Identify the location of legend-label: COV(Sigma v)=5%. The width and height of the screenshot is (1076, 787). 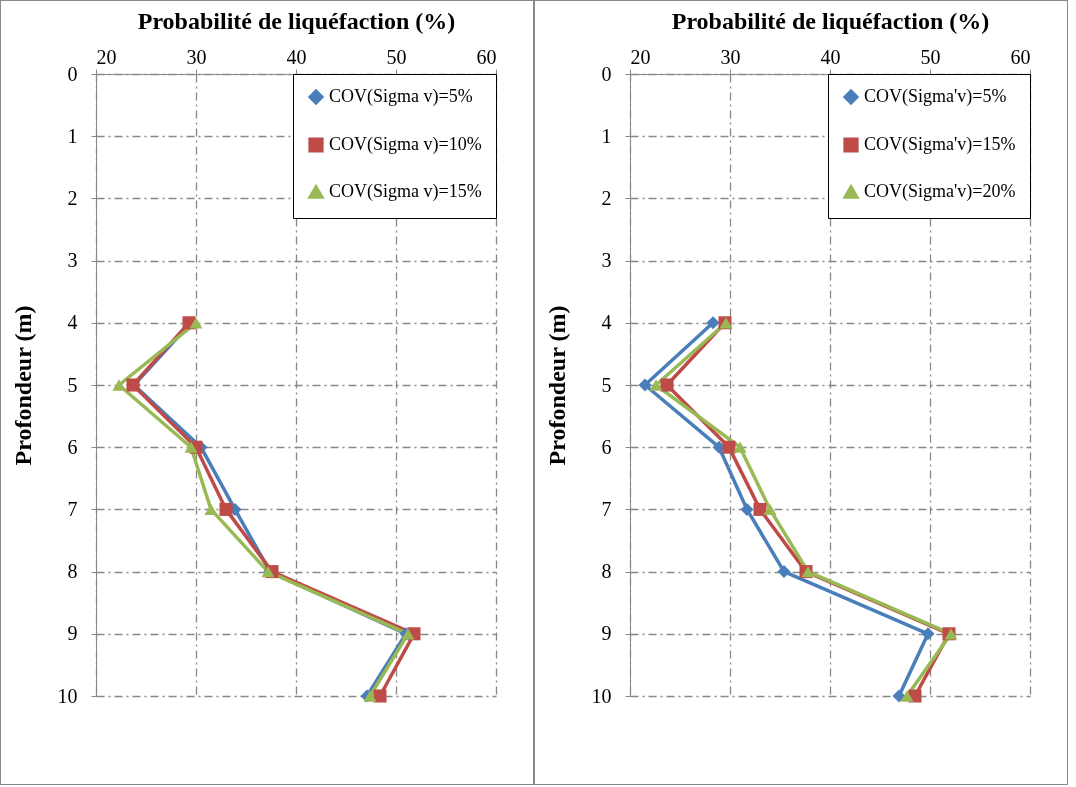
(401, 96).